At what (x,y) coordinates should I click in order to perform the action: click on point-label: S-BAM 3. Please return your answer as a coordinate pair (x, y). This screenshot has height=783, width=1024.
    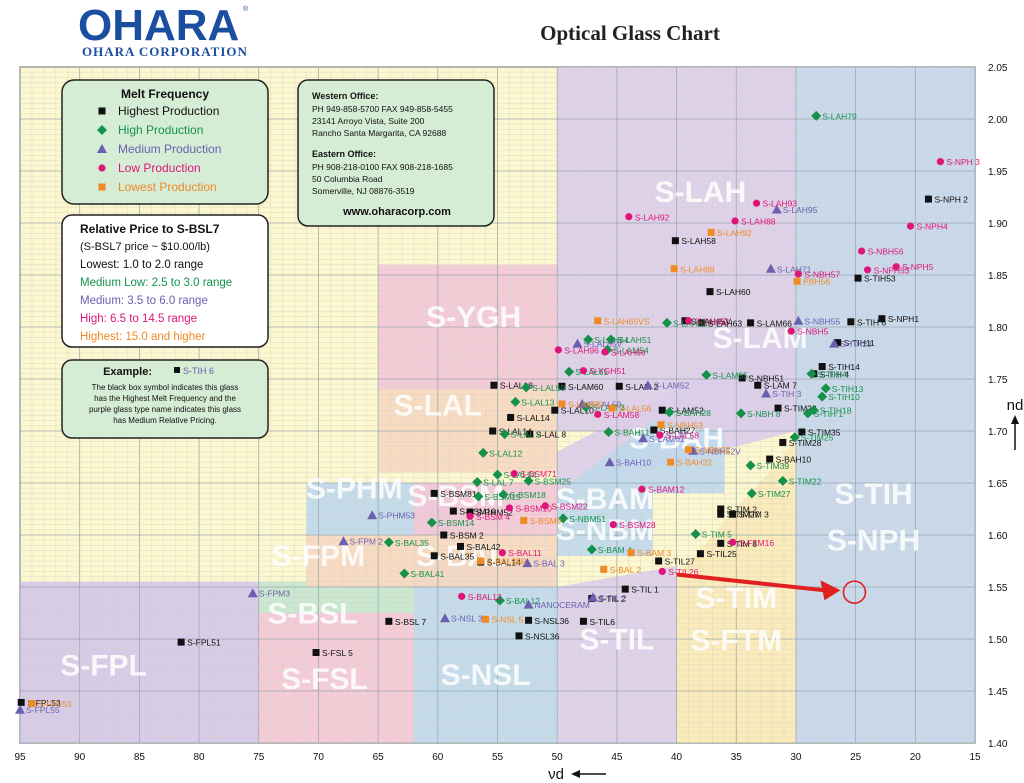
    Looking at the image, I should click on (654, 553).